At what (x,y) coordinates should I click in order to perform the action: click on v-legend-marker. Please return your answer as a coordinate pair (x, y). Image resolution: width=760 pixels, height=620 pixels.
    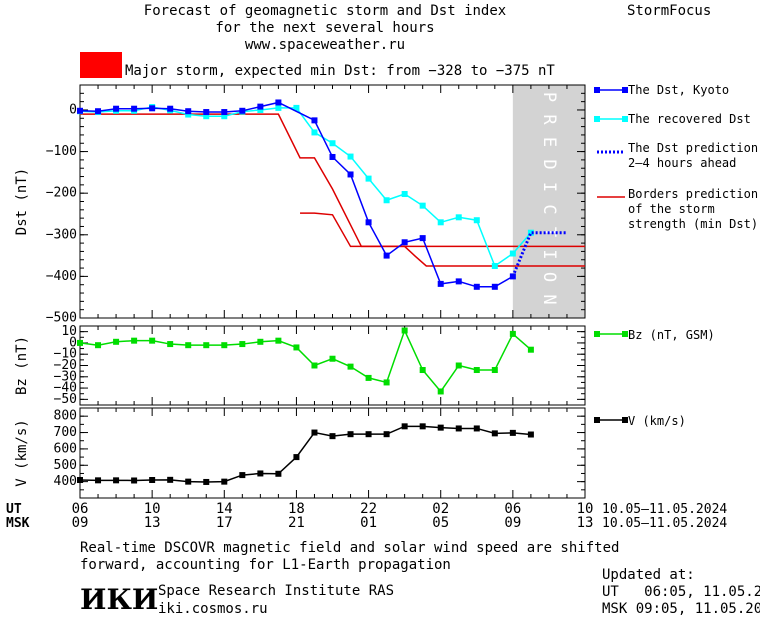
    Looking at the image, I should click on (597, 420).